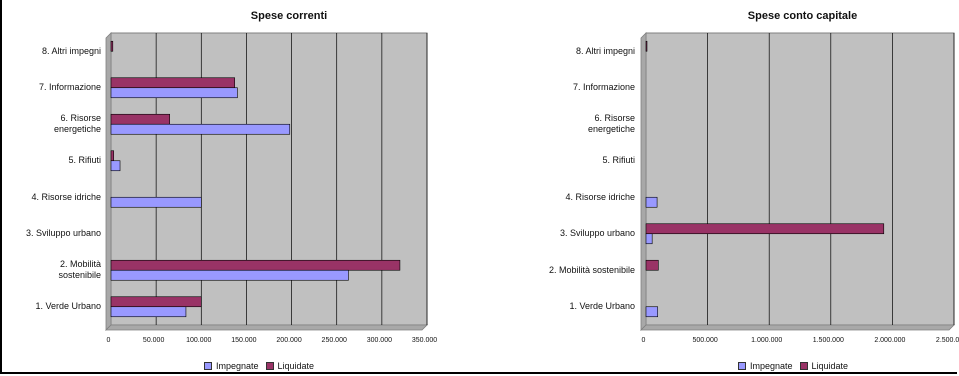 This screenshot has width=959, height=376. Describe the element at coordinates (802, 16) in the screenshot. I see `chart-title: Spese conto capitale` at that location.